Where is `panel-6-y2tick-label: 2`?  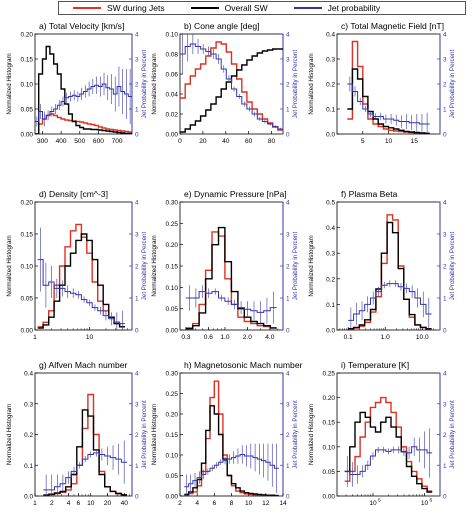 panel-6-y2tick-label: 2 is located at coordinates (137, 435).